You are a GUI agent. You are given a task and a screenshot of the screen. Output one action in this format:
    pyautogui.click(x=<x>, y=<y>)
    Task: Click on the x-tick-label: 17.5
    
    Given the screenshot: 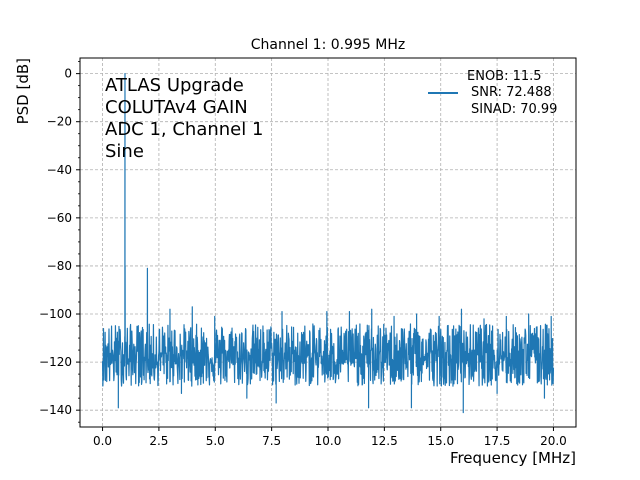 What is the action you would take?
    pyautogui.click(x=497, y=441)
    